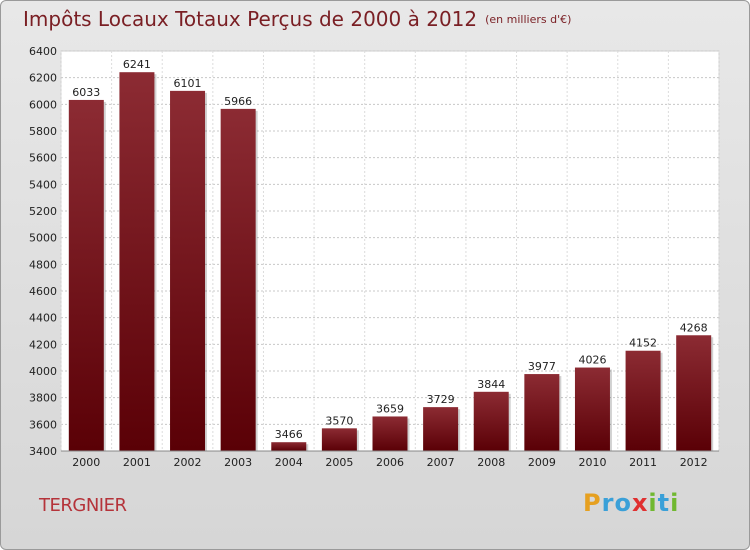 This screenshot has width=750, height=550. What do you see at coordinates (83, 505) in the screenshot?
I see `town-name: TERGNIER` at bounding box center [83, 505].